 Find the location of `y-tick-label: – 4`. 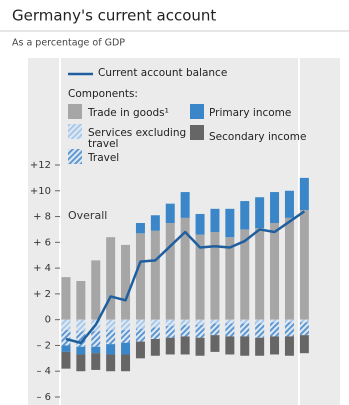

y-tick-label: – 4 is located at coordinates (43, 371).